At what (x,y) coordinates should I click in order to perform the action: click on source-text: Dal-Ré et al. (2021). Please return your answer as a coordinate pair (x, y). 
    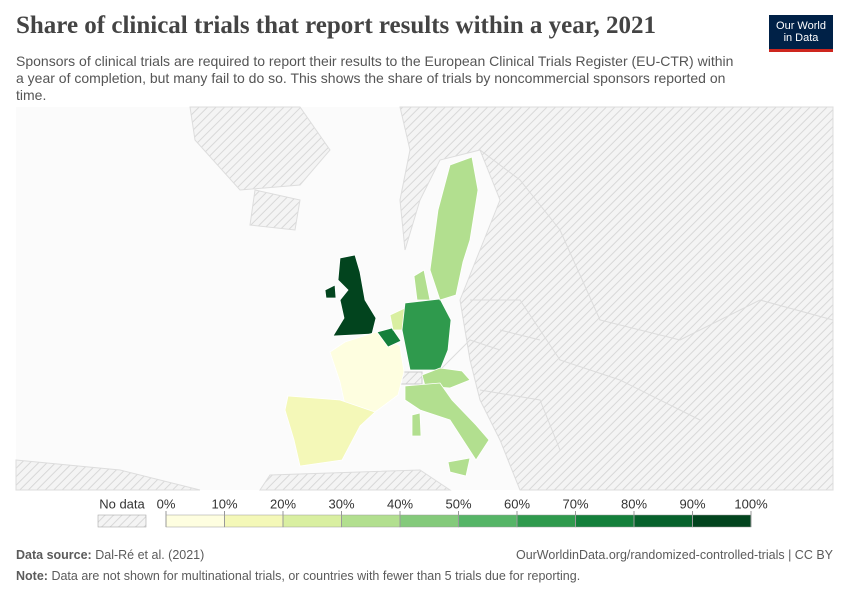
    Looking at the image, I should click on (150, 555).